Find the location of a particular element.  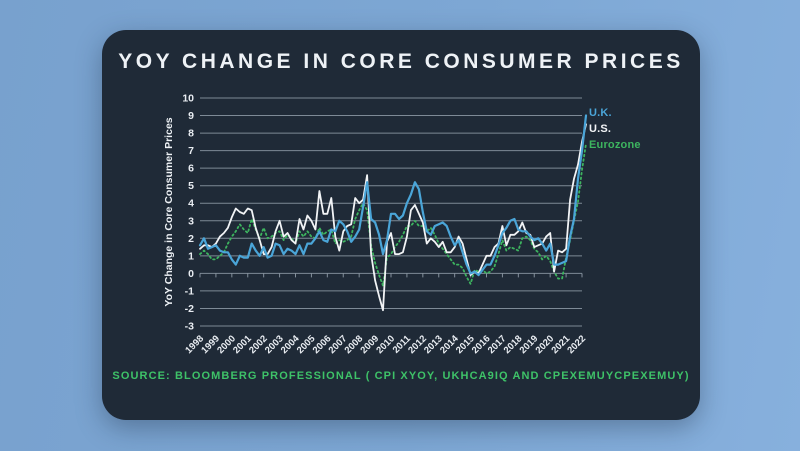

x-tick-label: 2022 is located at coordinates (576, 344).